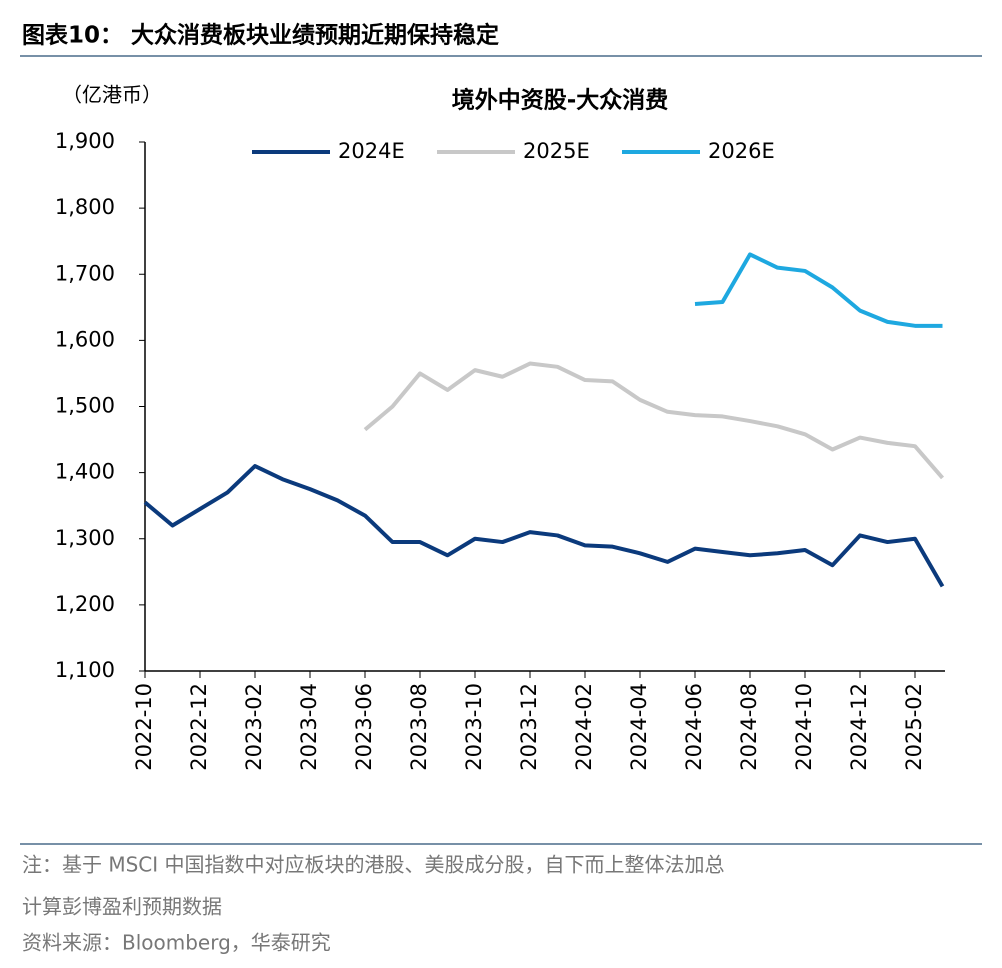  Describe the element at coordinates (122, 907) in the screenshot. I see `footnote: 计算彭博盈利预期数据` at that location.